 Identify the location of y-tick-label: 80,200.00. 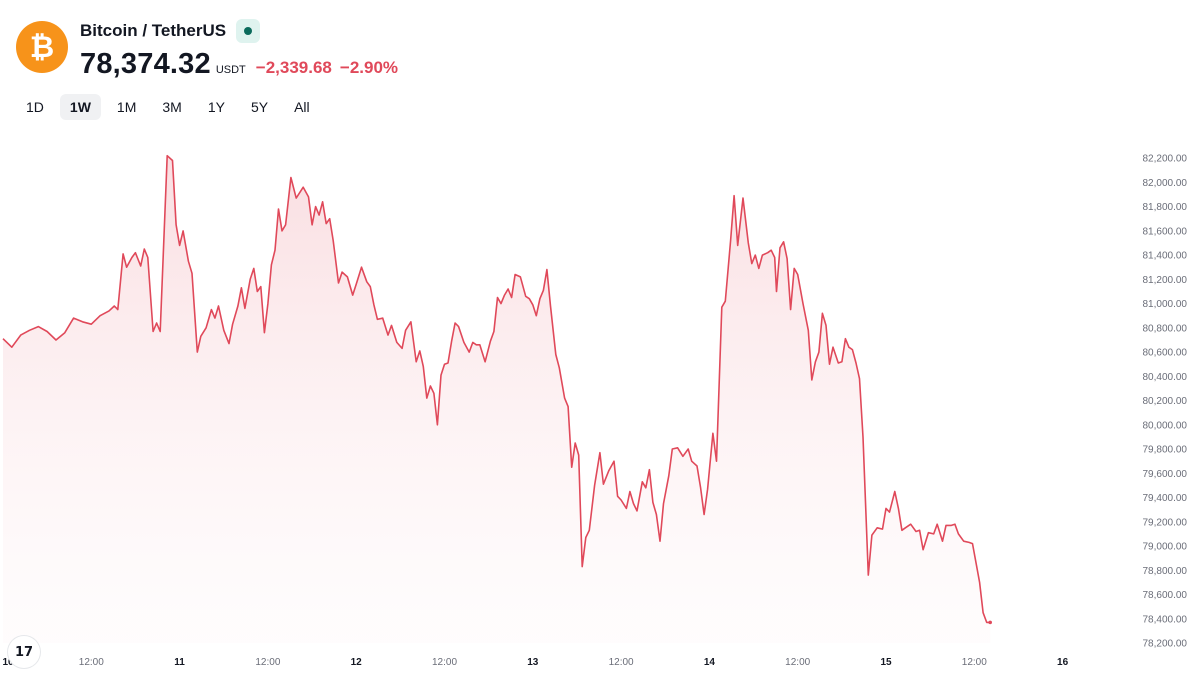
(1165, 401).